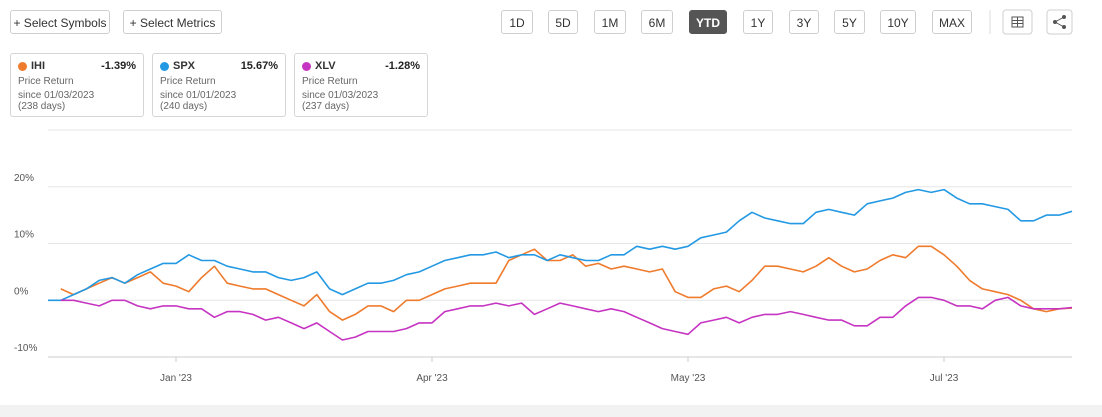 This screenshot has width=1102, height=417. What do you see at coordinates (402, 66) in the screenshot?
I see `card-value: -1.28%` at bounding box center [402, 66].